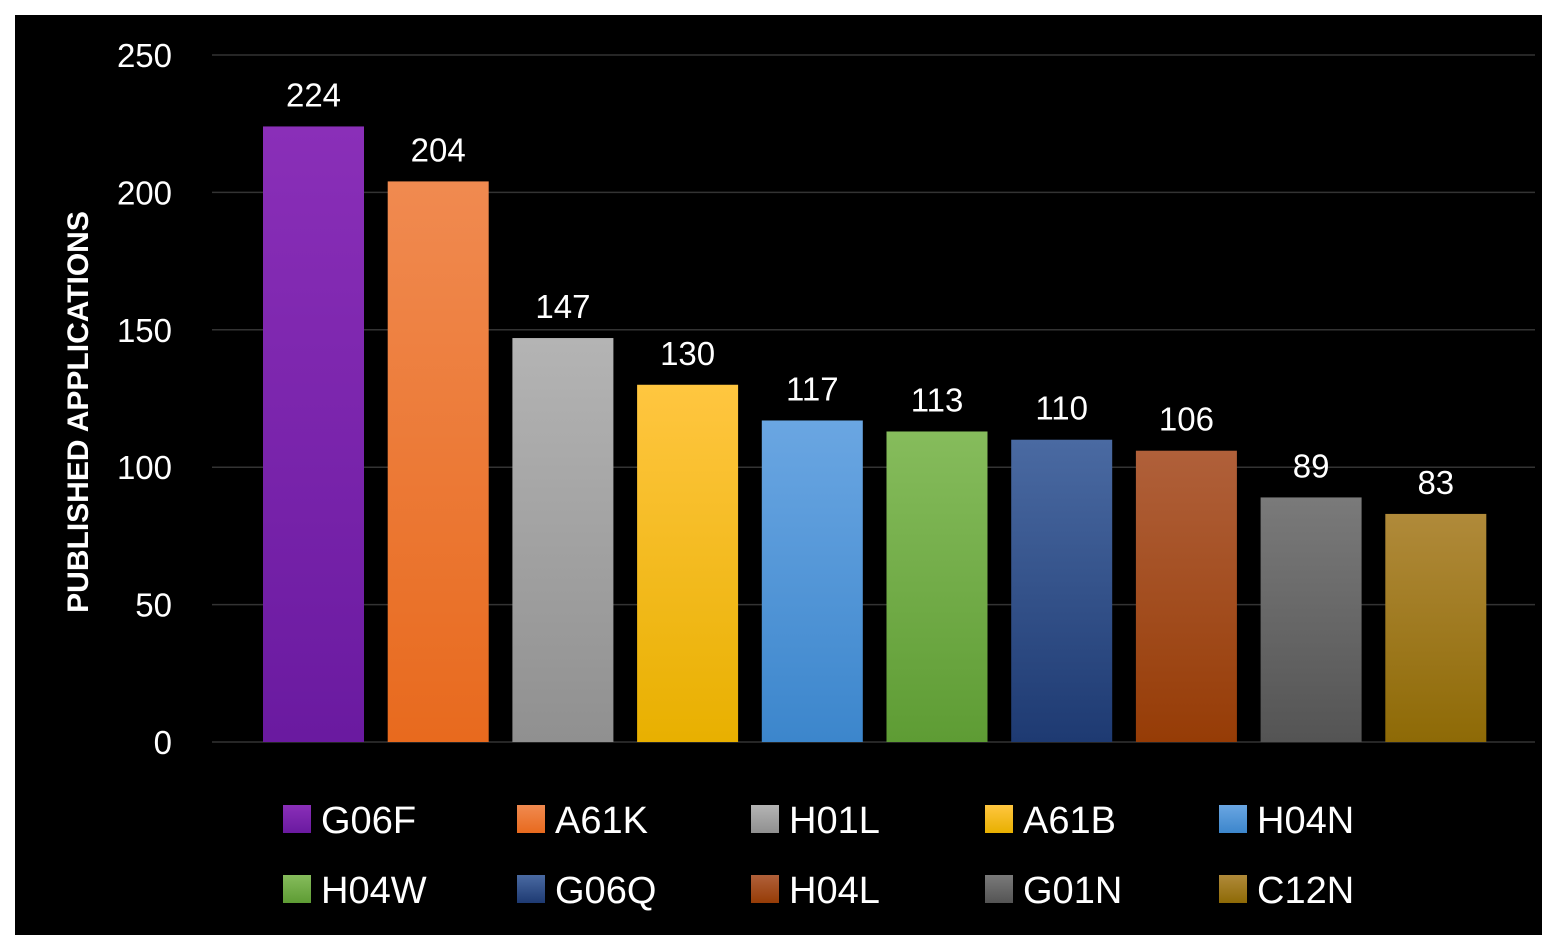  I want to click on legend-item-a61b: A61B, so click(1050, 821).